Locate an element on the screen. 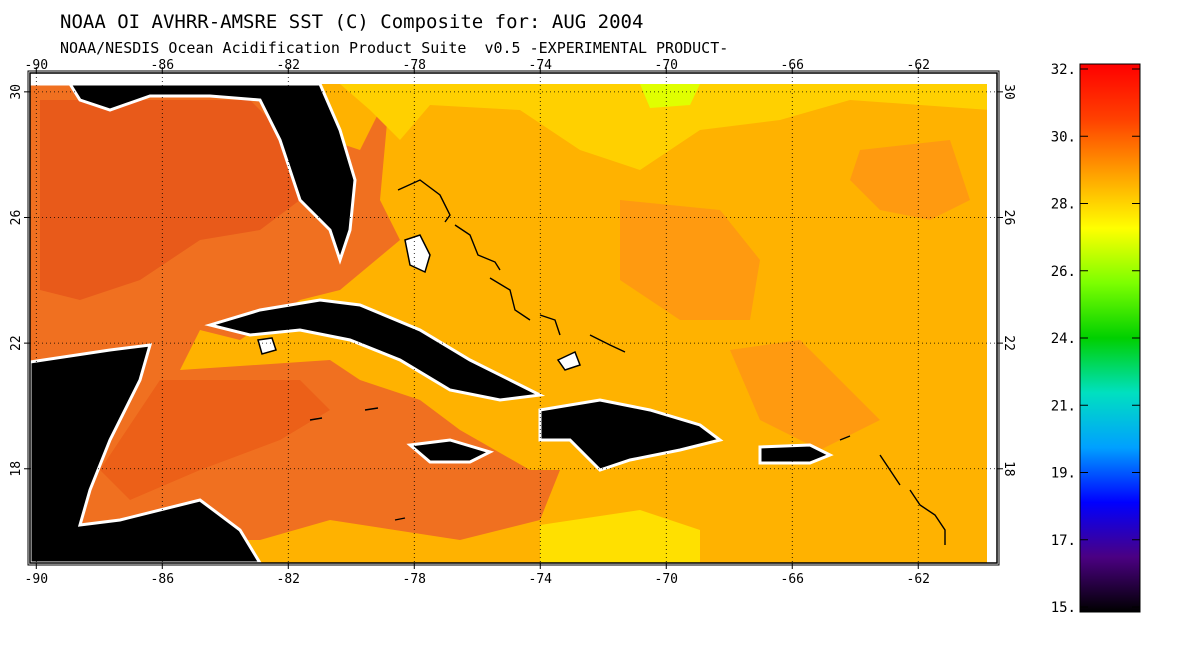 This screenshot has width=1200, height=645. land-cuba is located at coordinates (375, 350).